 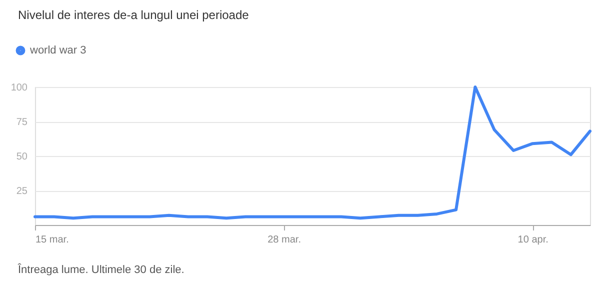 What do you see at coordinates (134, 15) in the screenshot?
I see `chart-title: Nivelul de interes de-a lungul unei perioade` at bounding box center [134, 15].